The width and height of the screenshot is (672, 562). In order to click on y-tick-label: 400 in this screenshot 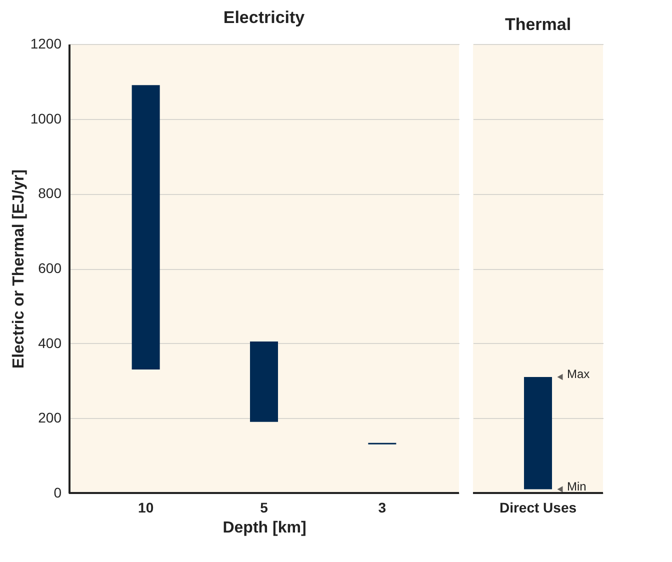, I will do `click(50, 342)`.